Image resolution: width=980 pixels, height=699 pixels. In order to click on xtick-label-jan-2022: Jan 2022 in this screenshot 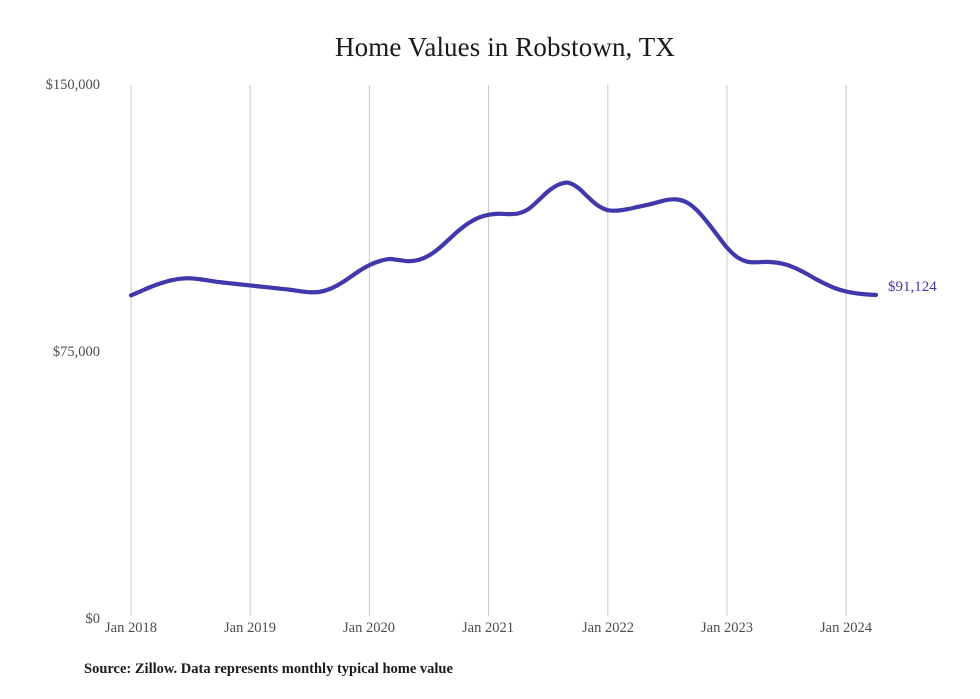, I will do `click(608, 628)`.